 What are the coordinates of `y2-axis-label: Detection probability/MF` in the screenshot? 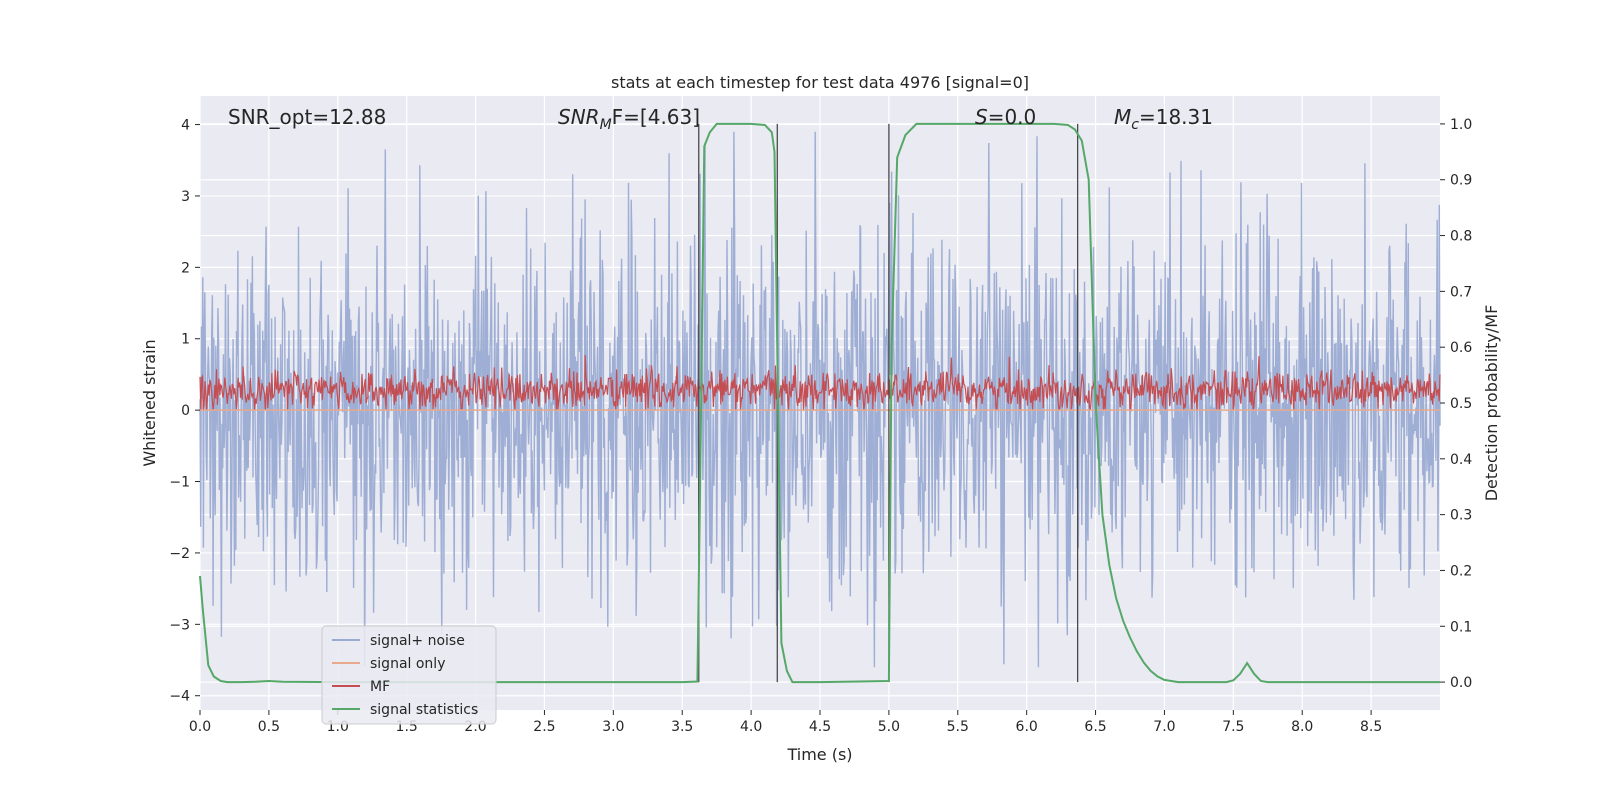 It's located at (1491, 403).